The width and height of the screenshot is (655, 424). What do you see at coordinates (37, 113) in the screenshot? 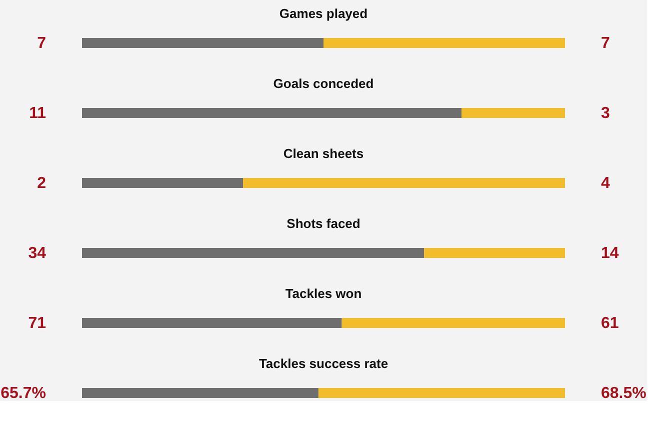
I see `data-label: 11` at bounding box center [37, 113].